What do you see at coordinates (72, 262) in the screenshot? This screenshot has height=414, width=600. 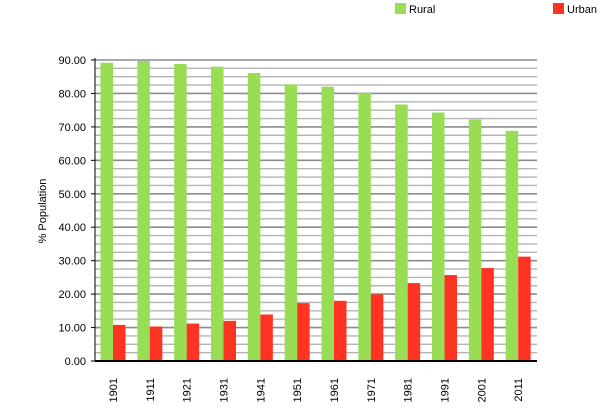 I see `y-tick-label: 30.00` at bounding box center [72, 262].